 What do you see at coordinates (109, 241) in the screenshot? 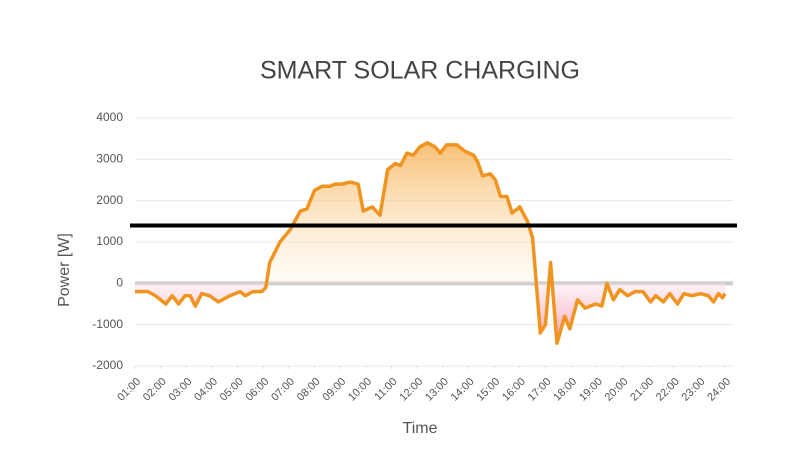
I see `y-tick-label: 1000` at bounding box center [109, 241].